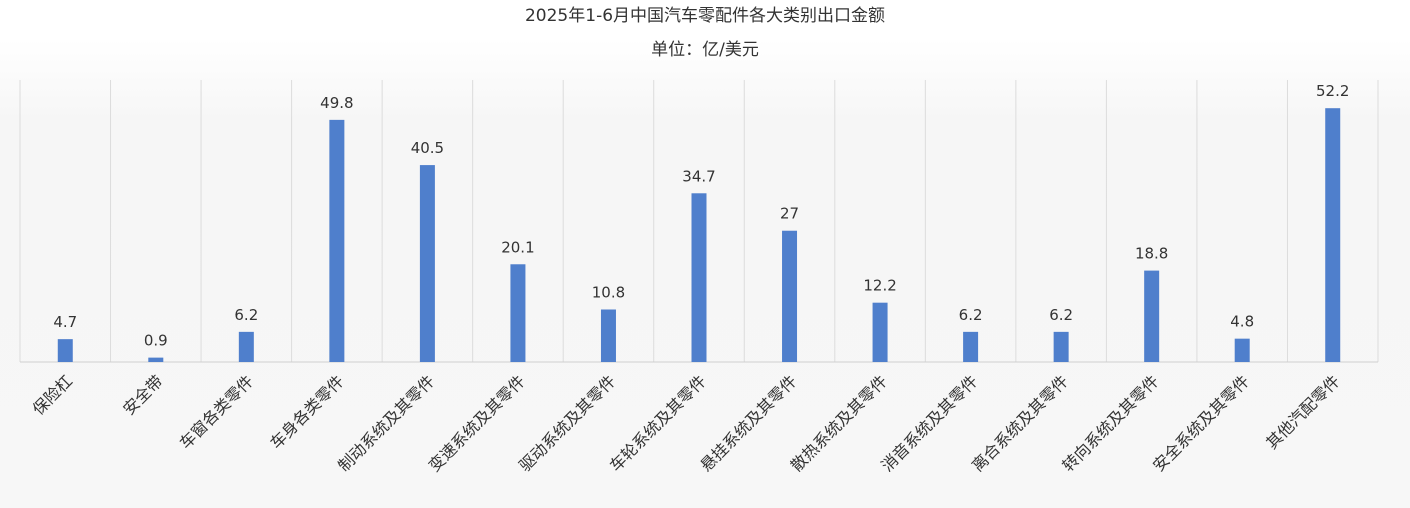 The height and width of the screenshot is (508, 1410). Describe the element at coordinates (156, 341) in the screenshot. I see `data-label: 0.9` at that location.